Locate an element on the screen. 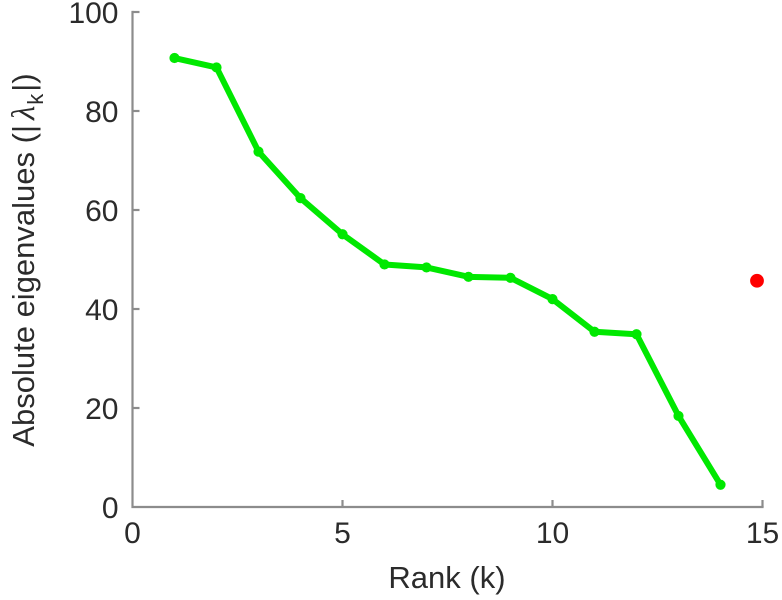 The image size is (782, 600). y-axis-tick-label: 80 is located at coordinates (101, 112).